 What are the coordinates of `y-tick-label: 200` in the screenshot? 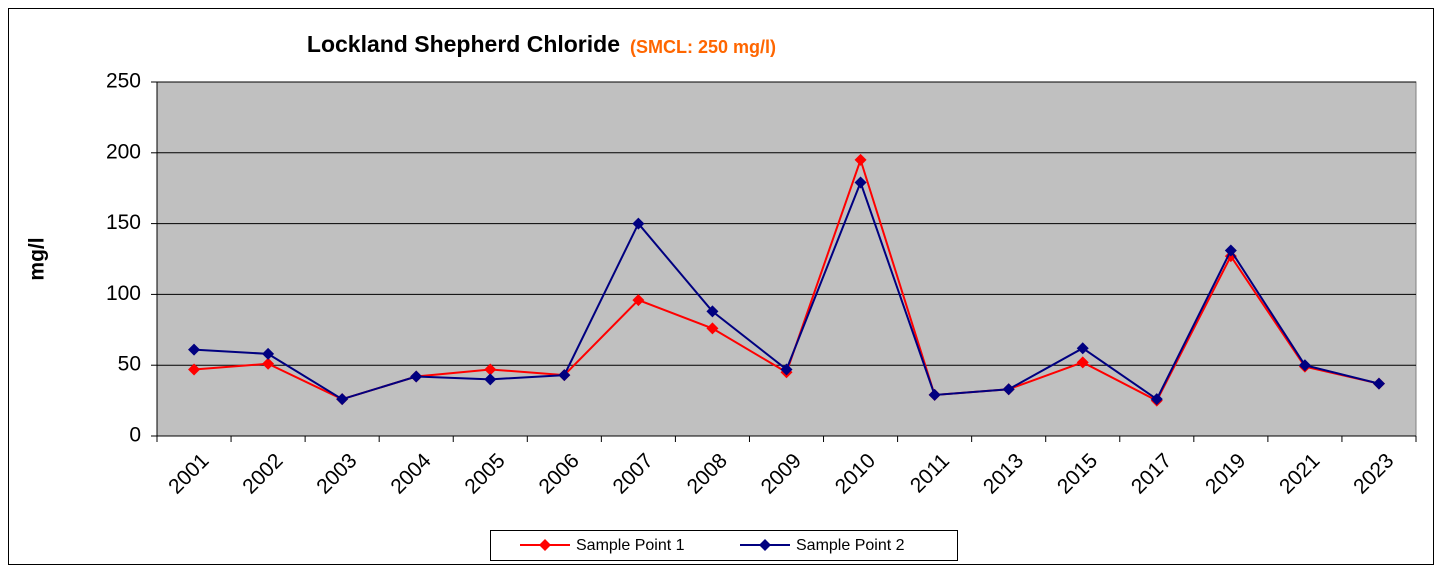 It's located at (123, 151).